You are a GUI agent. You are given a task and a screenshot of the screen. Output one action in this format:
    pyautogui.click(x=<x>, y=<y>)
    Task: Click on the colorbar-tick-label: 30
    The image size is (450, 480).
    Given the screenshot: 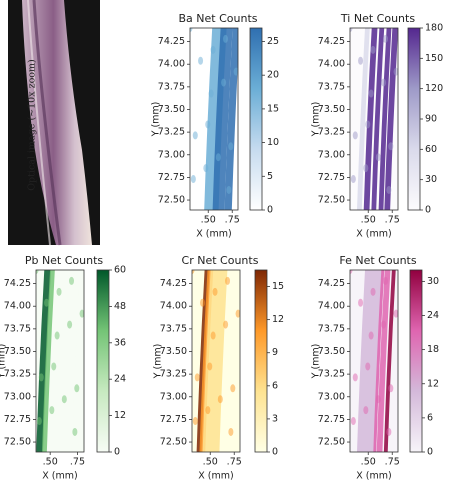 What is the action you would take?
    pyautogui.click(x=431, y=179)
    